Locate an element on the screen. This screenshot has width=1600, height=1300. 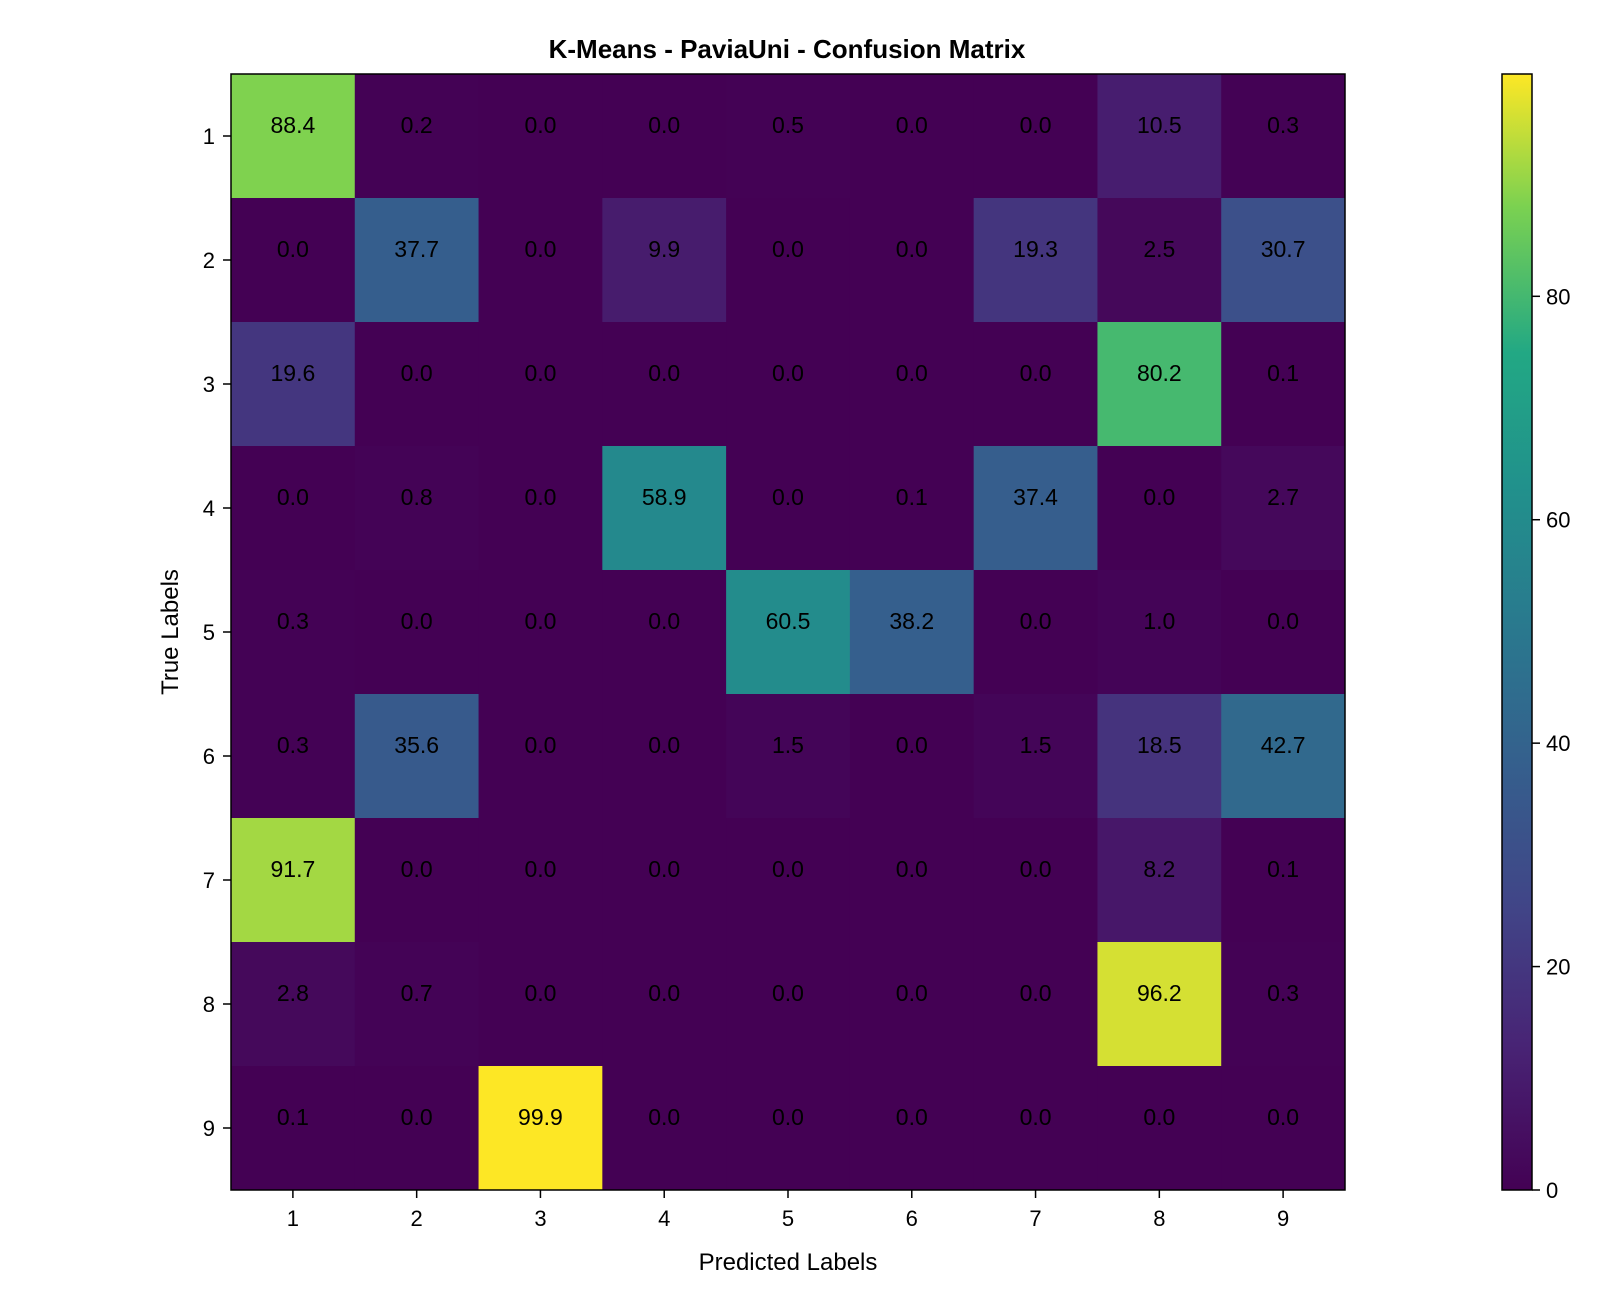
cell-value-label: 91.7 is located at coordinates (293, 869).